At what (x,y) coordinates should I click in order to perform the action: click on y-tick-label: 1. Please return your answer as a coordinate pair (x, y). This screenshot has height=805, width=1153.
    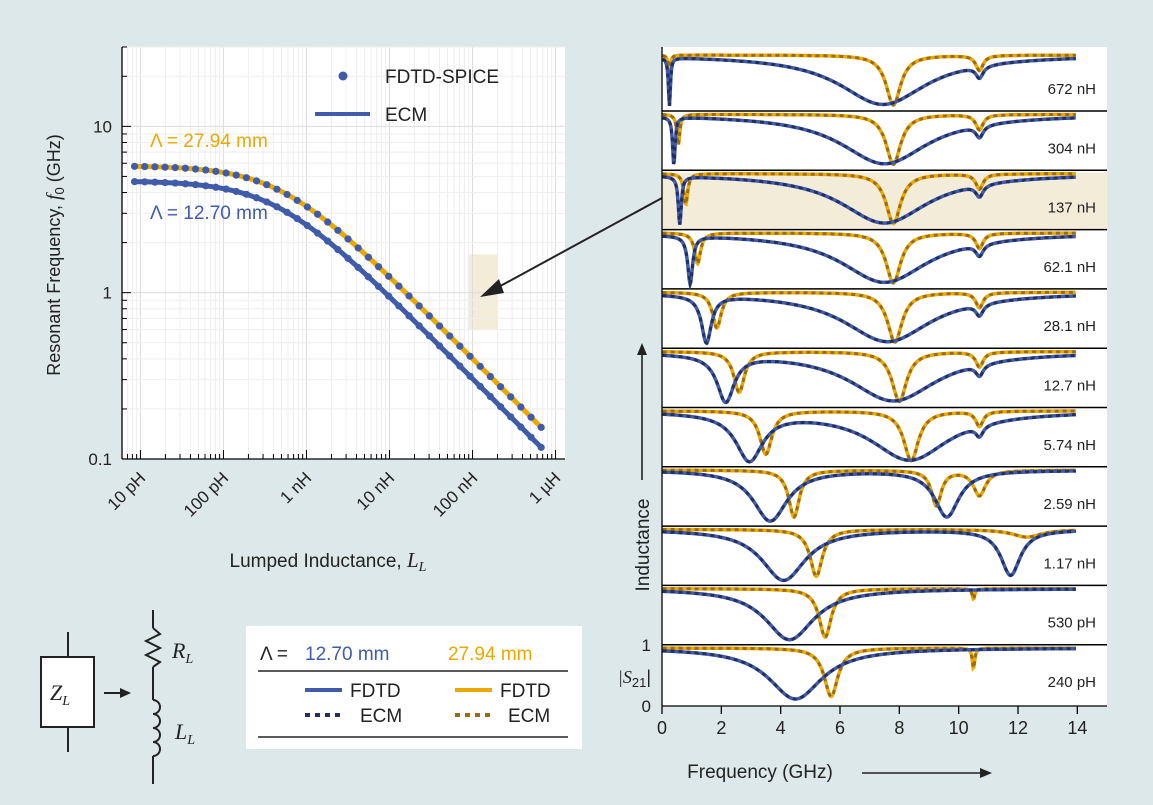
    Looking at the image, I should click on (107, 293).